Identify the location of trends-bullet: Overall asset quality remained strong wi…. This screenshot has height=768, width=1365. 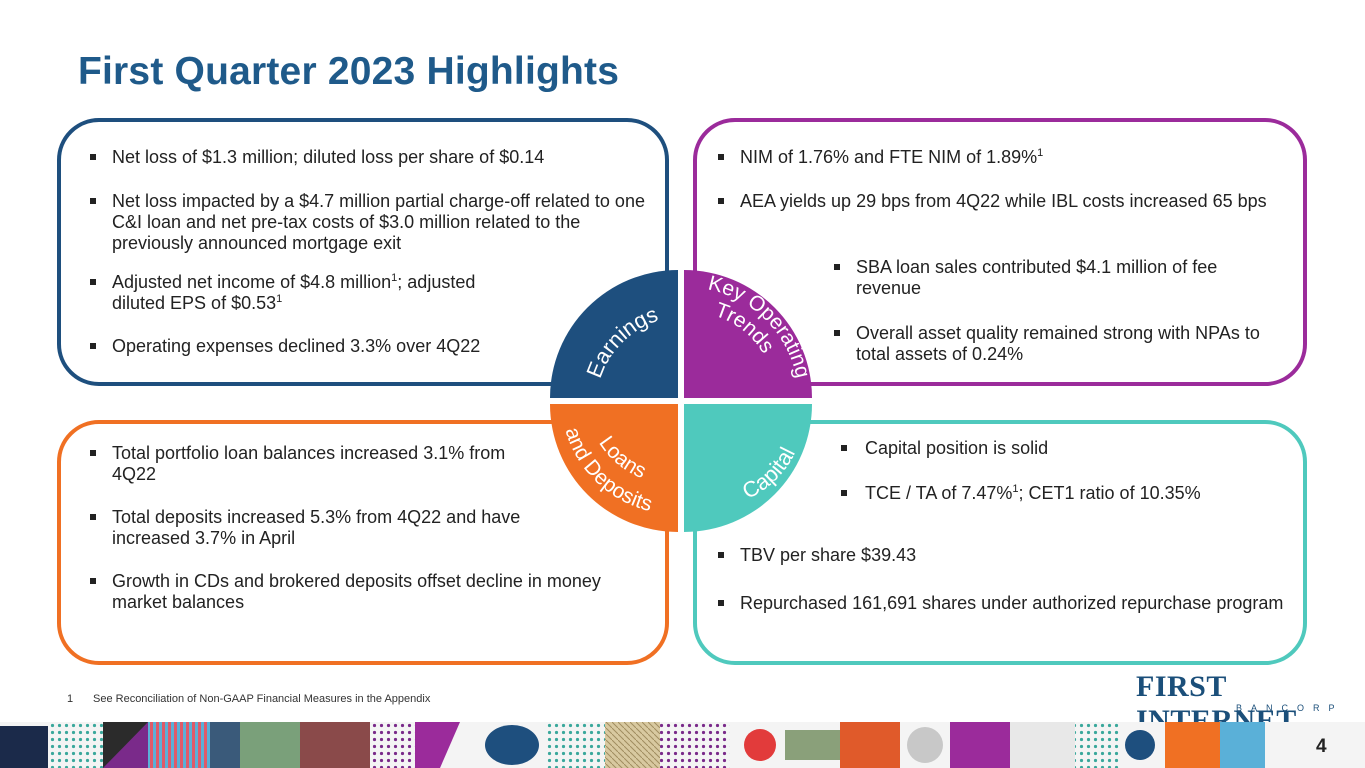
(1051, 344).